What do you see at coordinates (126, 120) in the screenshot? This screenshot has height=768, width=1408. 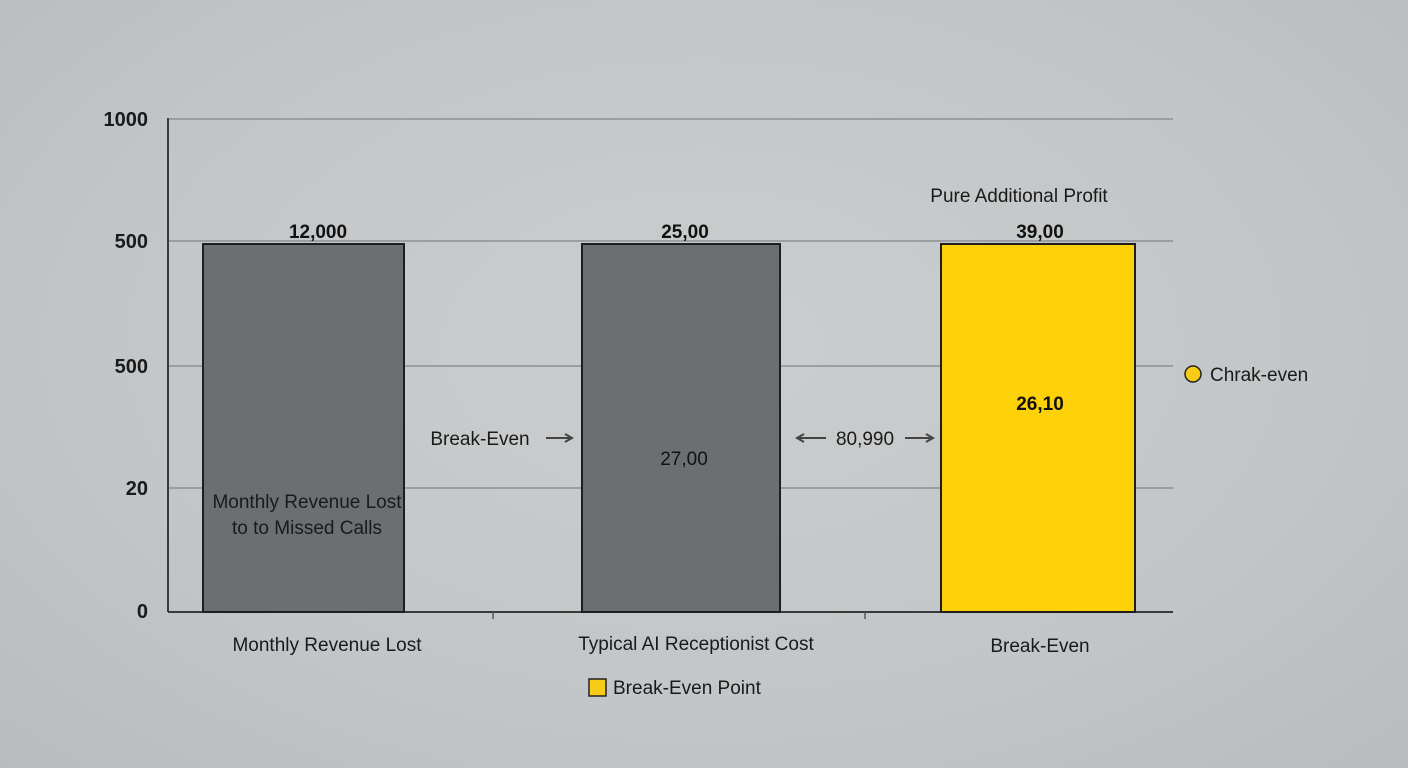 I see `y-tick-label: 1000` at bounding box center [126, 120].